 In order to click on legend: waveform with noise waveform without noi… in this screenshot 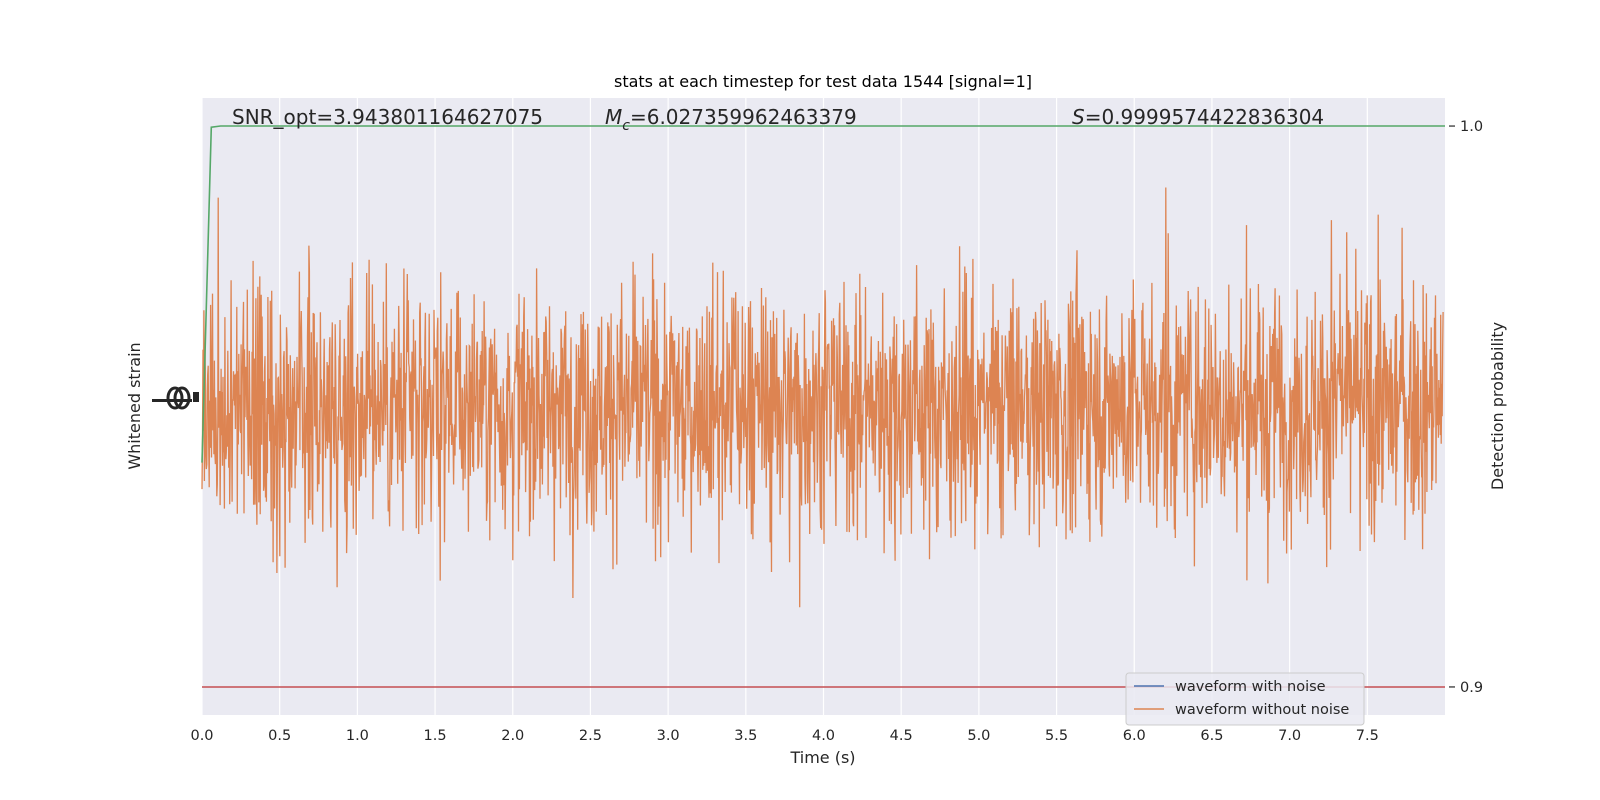, I will do `click(1245, 699)`.